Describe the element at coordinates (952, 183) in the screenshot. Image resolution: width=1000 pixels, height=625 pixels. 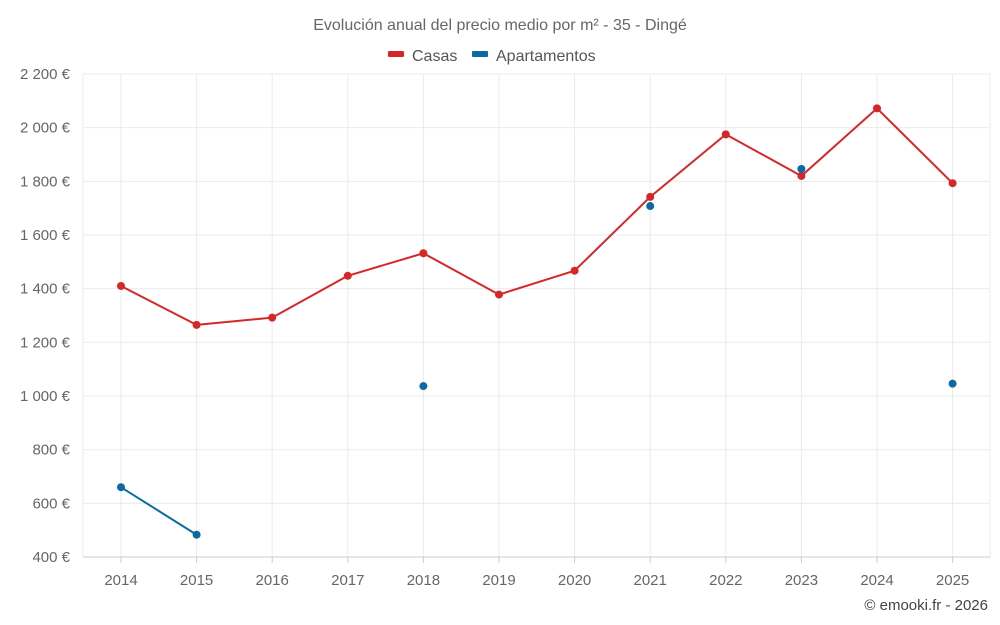
I see `data-point-casas-2025` at that location.